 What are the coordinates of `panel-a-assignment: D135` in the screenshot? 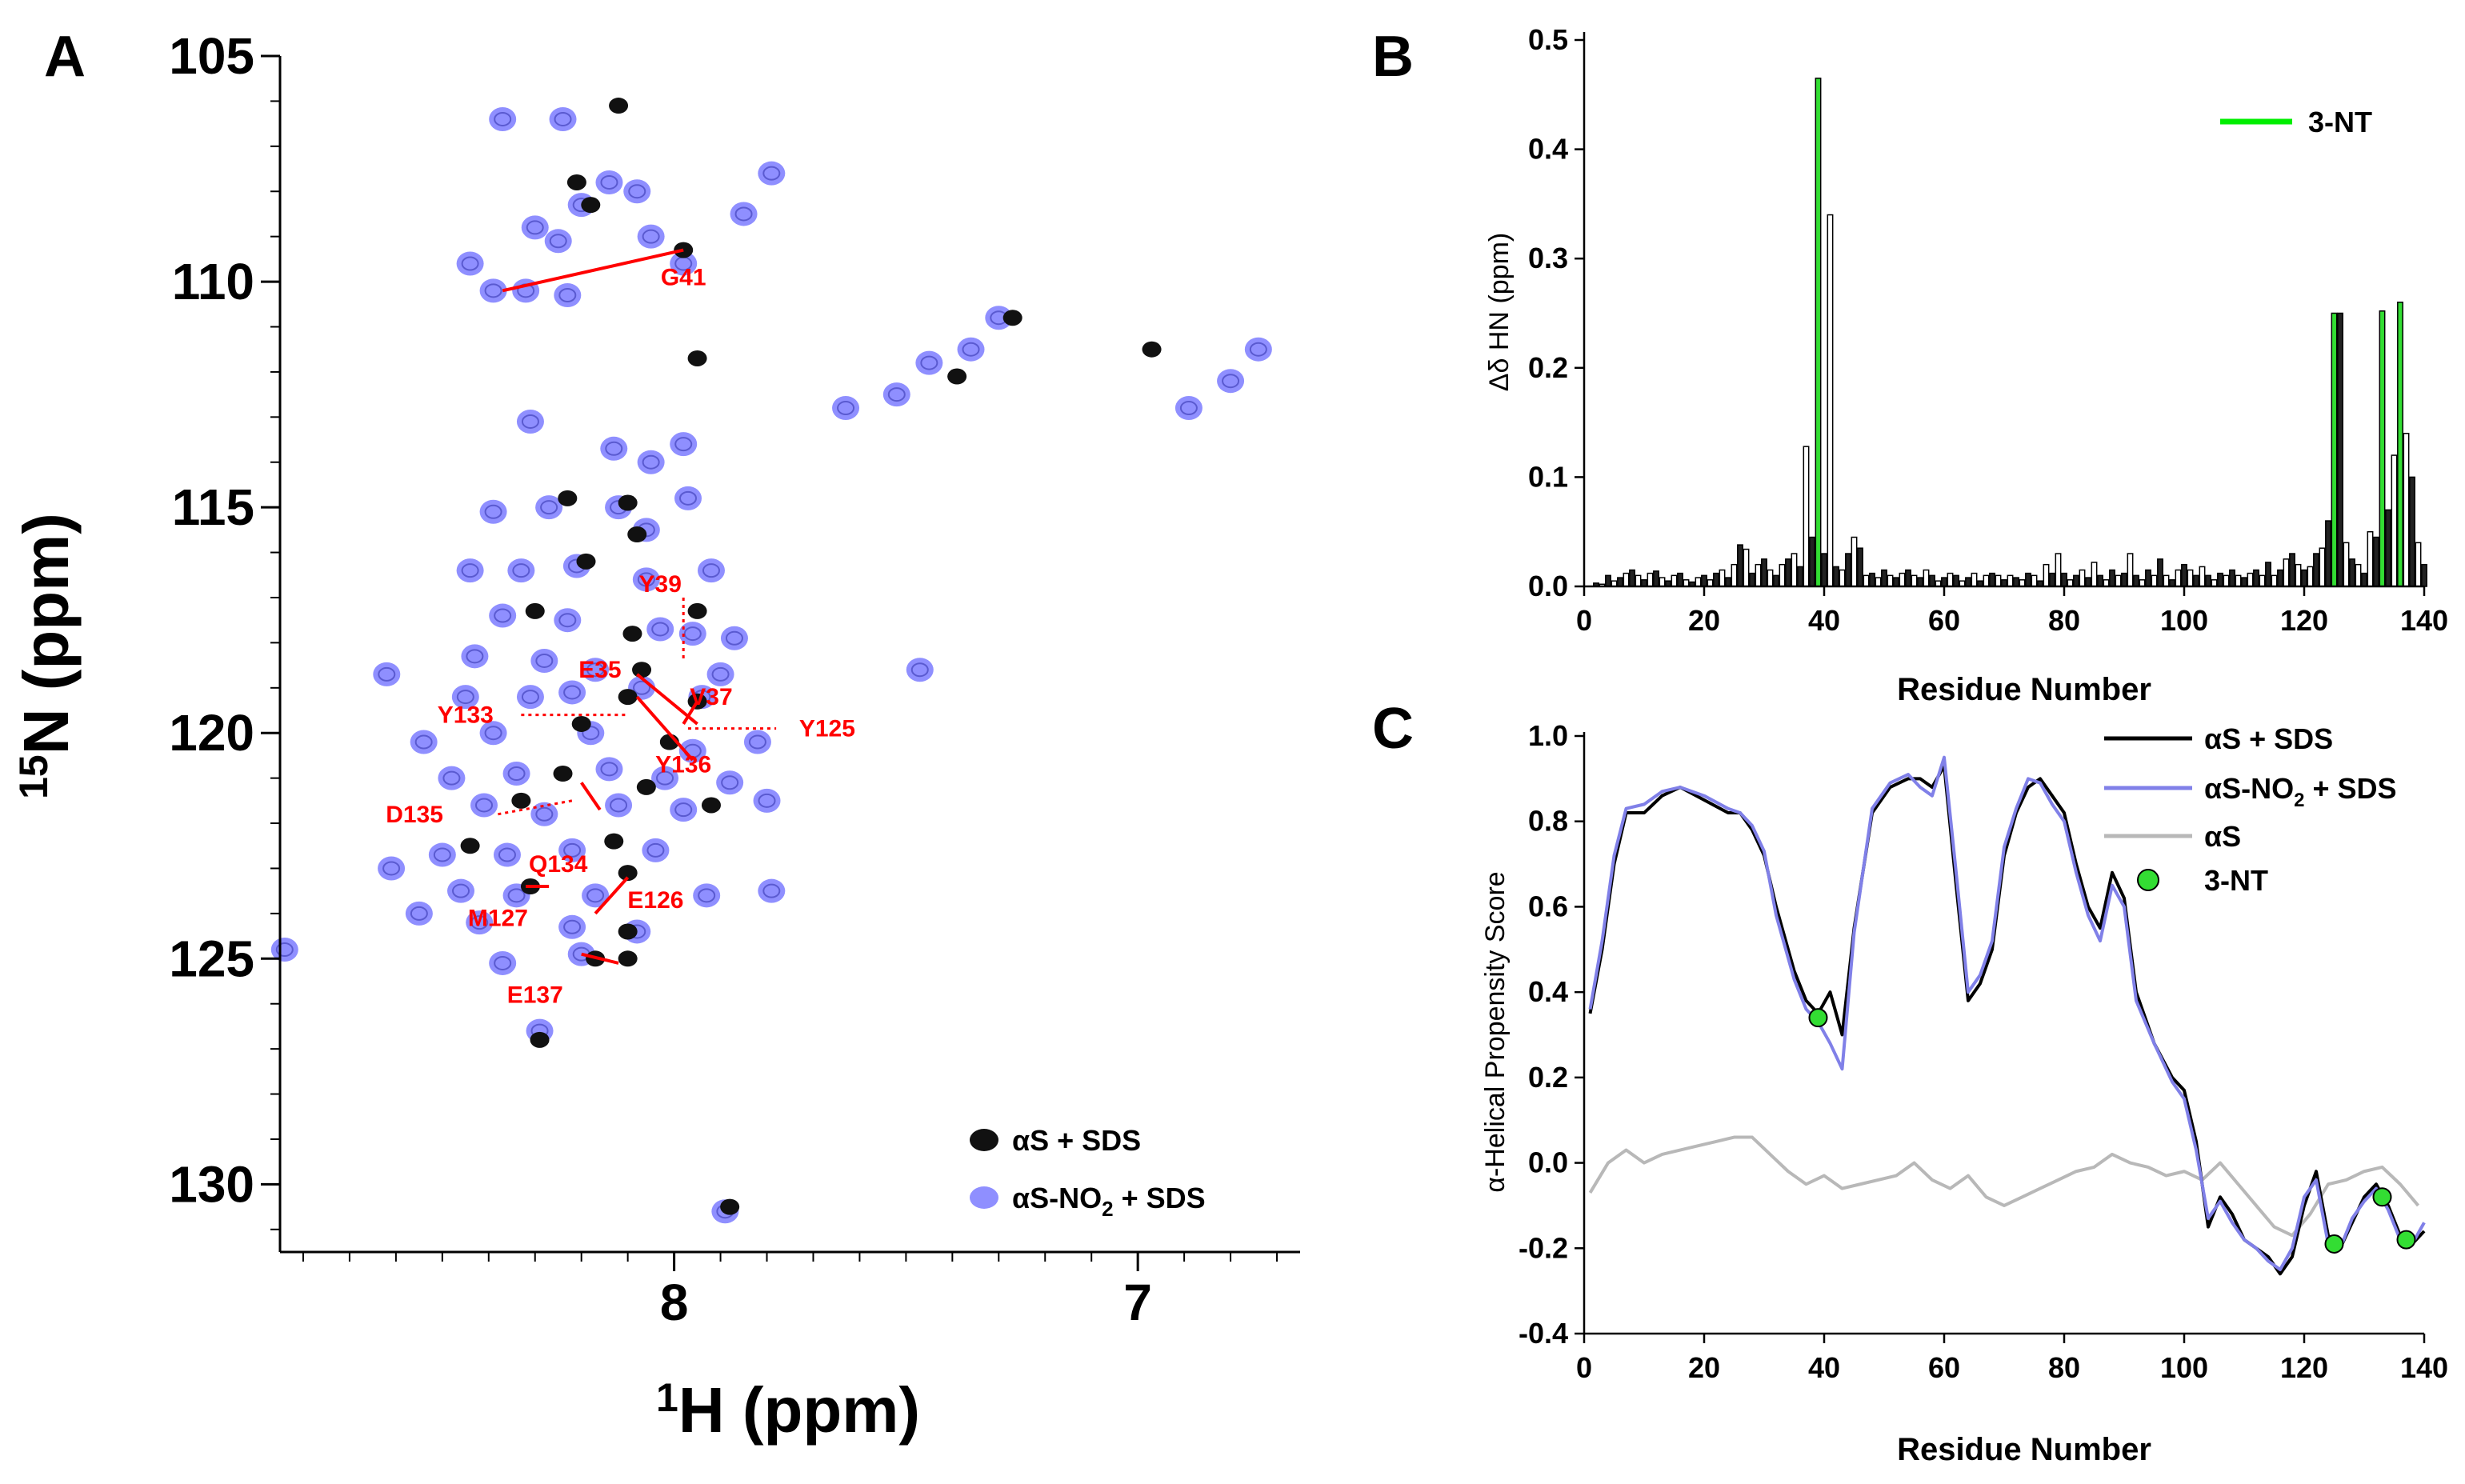 It's located at (479, 813).